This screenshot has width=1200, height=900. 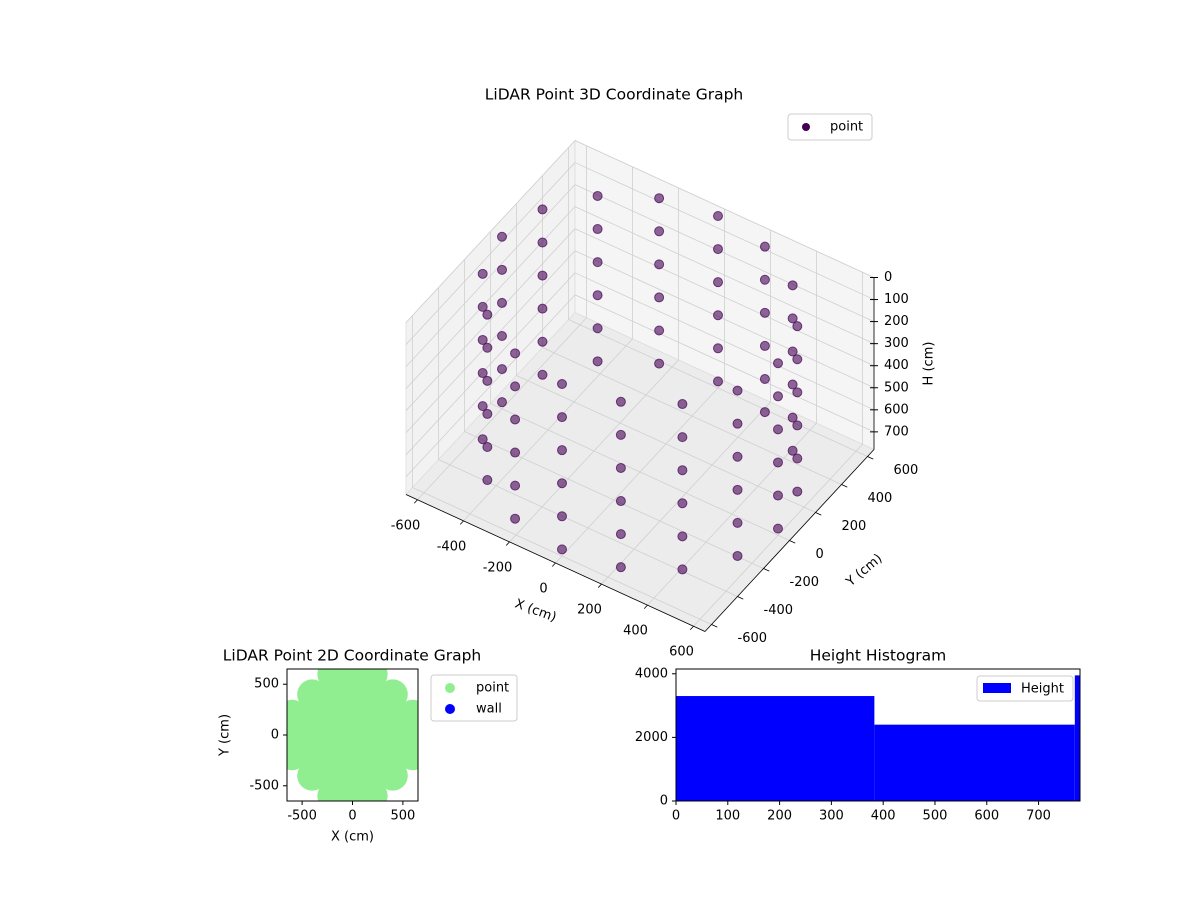 I want to click on legend-label: Height, so click(x=1042, y=689).